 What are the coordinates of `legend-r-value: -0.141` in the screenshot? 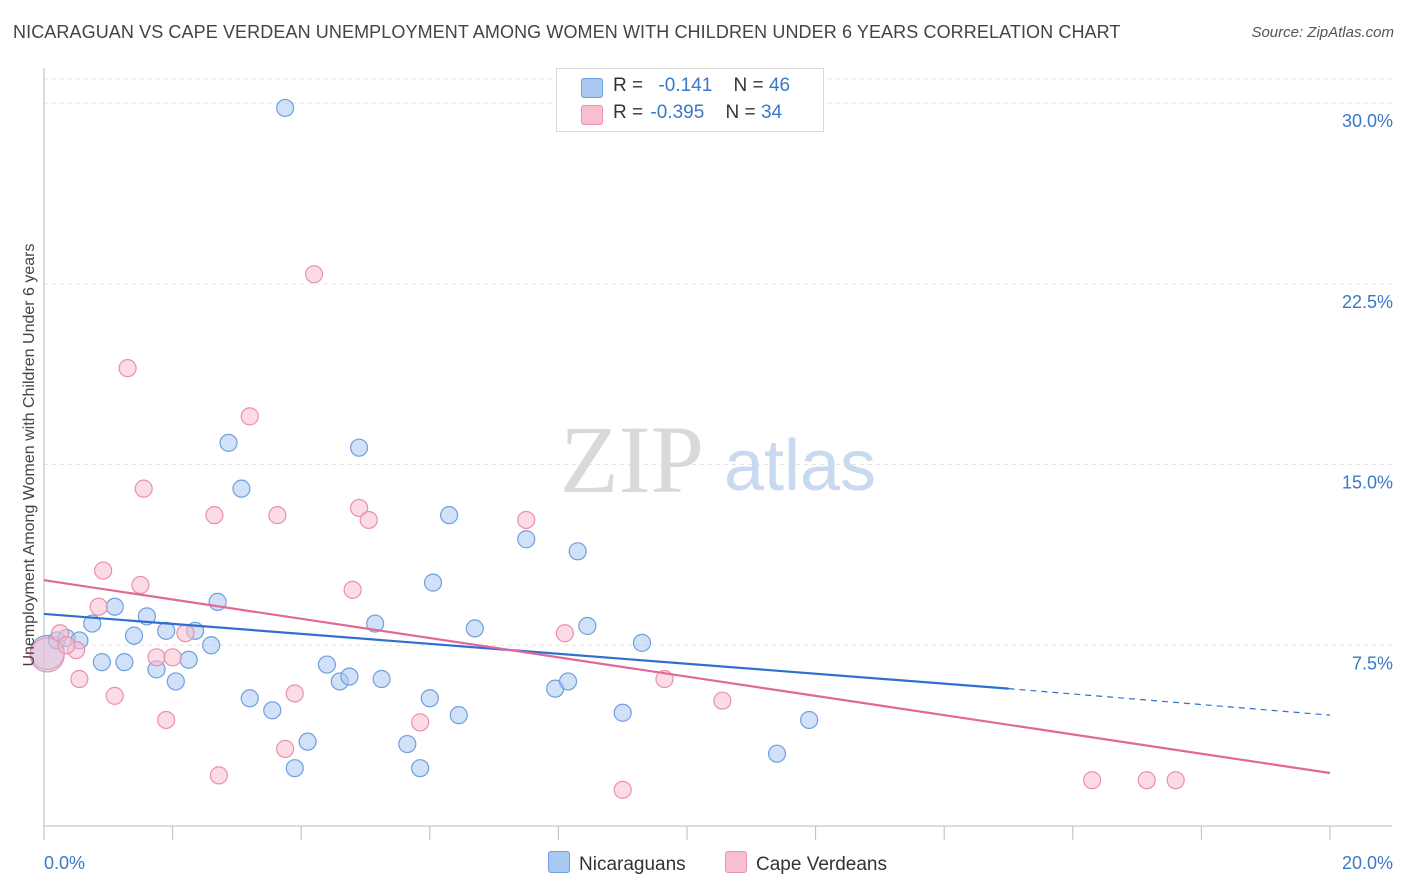 It's located at (685, 85).